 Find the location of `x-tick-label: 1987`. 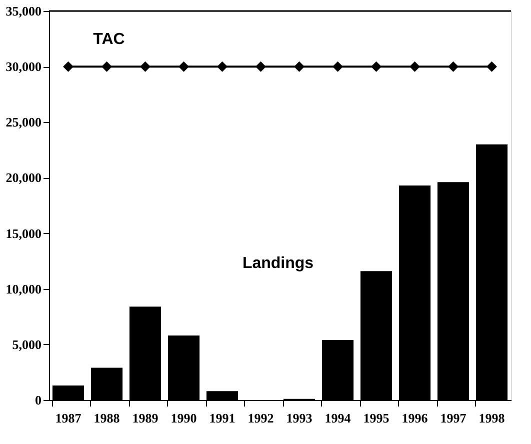

x-tick-label: 1987 is located at coordinates (68, 418).